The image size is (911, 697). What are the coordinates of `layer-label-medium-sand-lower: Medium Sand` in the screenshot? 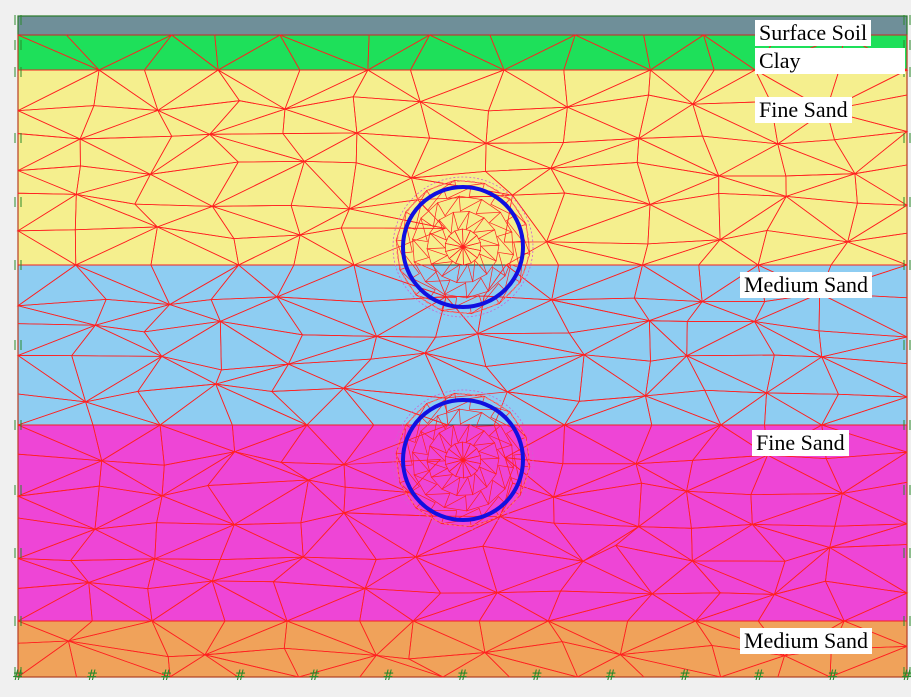 It's located at (806, 641).